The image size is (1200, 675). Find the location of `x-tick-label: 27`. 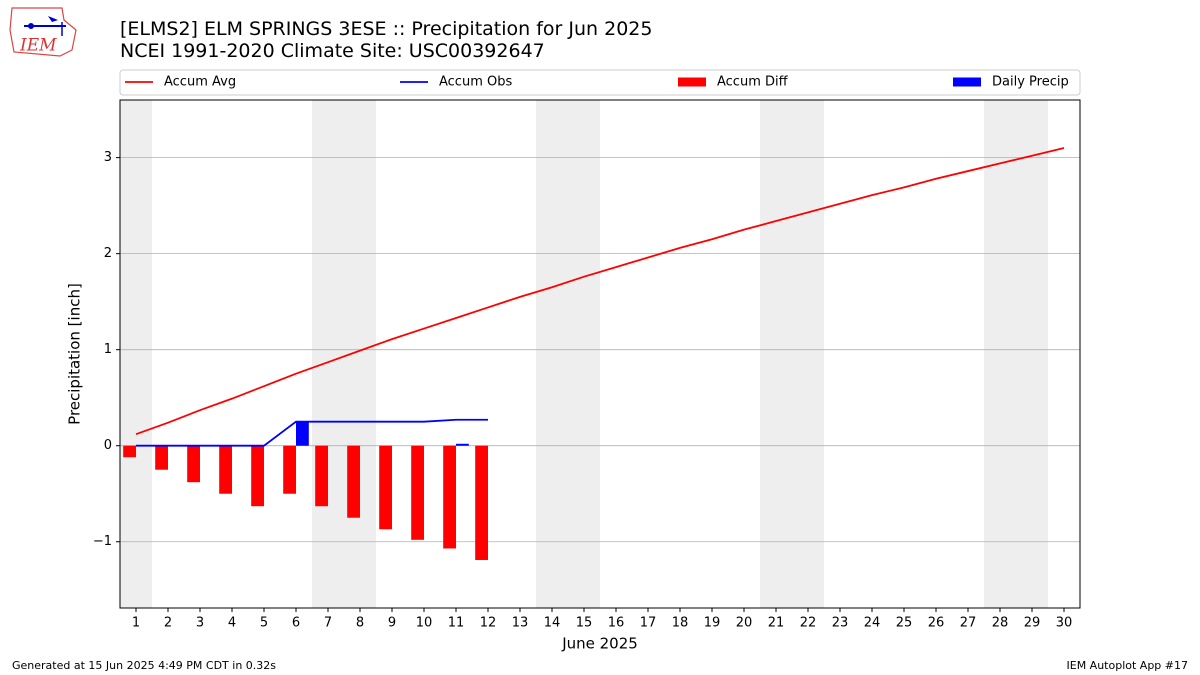

x-tick-label: 27 is located at coordinates (968, 623).